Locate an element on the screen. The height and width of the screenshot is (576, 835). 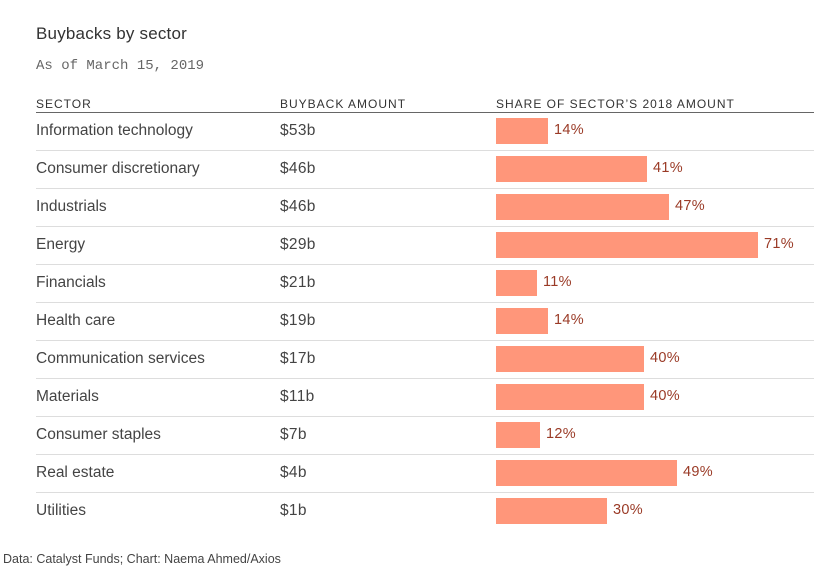
chart-subtitle: As of March 15, 2019 is located at coordinates (120, 66).